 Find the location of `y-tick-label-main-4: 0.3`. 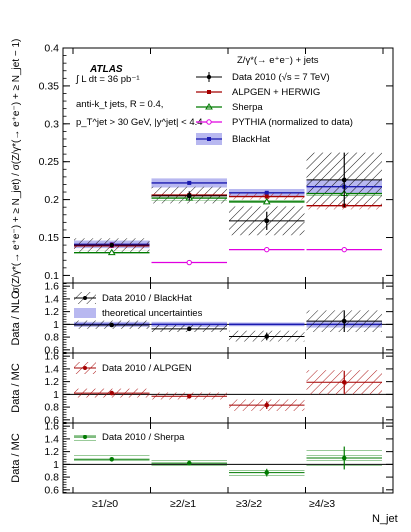

y-tick-label-main-4: 0.3 is located at coordinates (51, 124).